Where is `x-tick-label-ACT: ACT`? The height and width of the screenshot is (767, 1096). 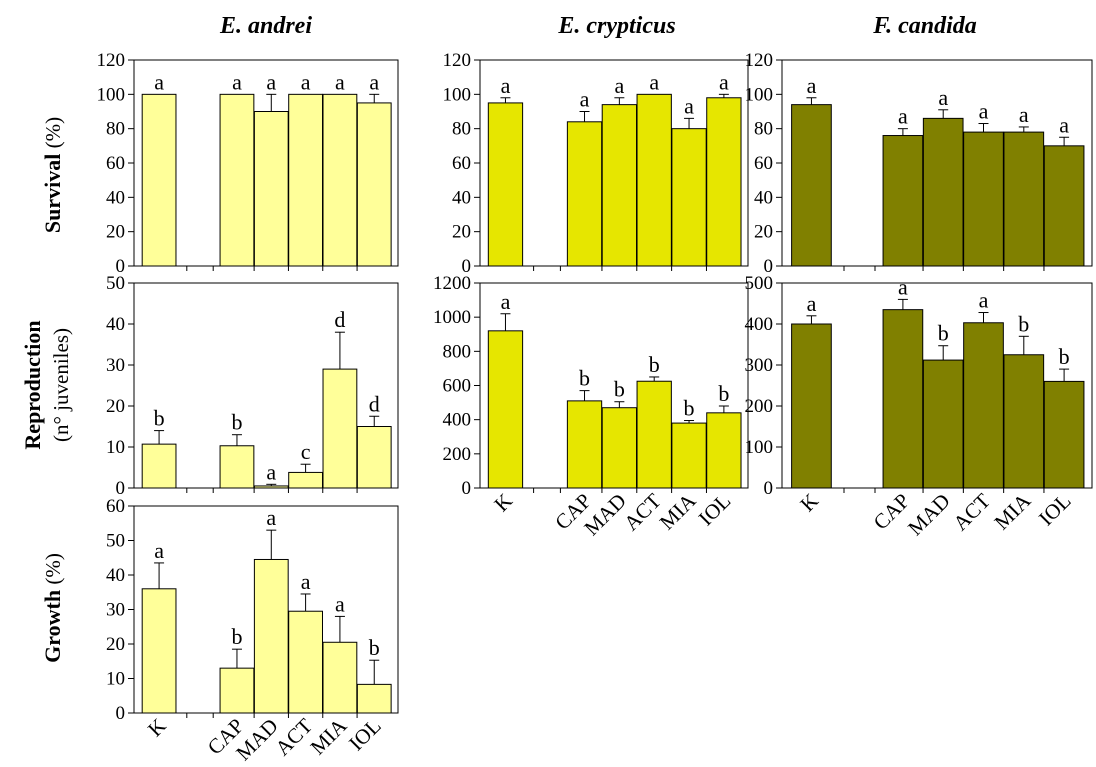
x-tick-label-ACT: ACT is located at coordinates (971, 511).